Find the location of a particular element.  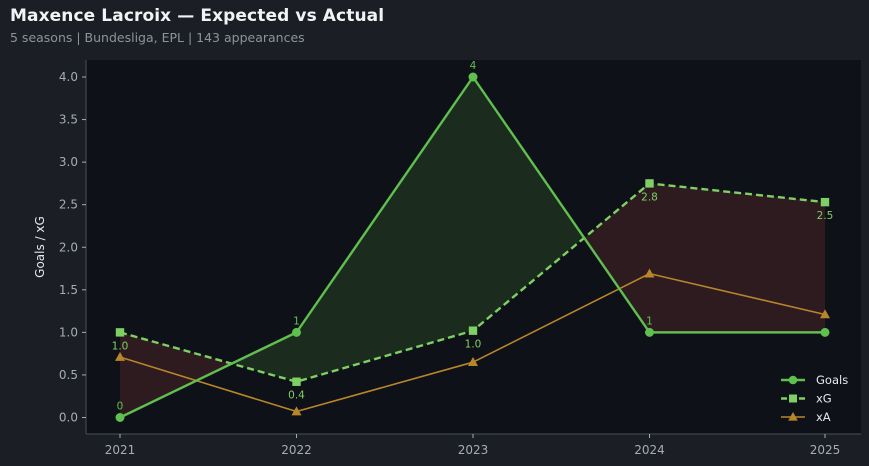

x-tick-label: 2025 is located at coordinates (825, 450).